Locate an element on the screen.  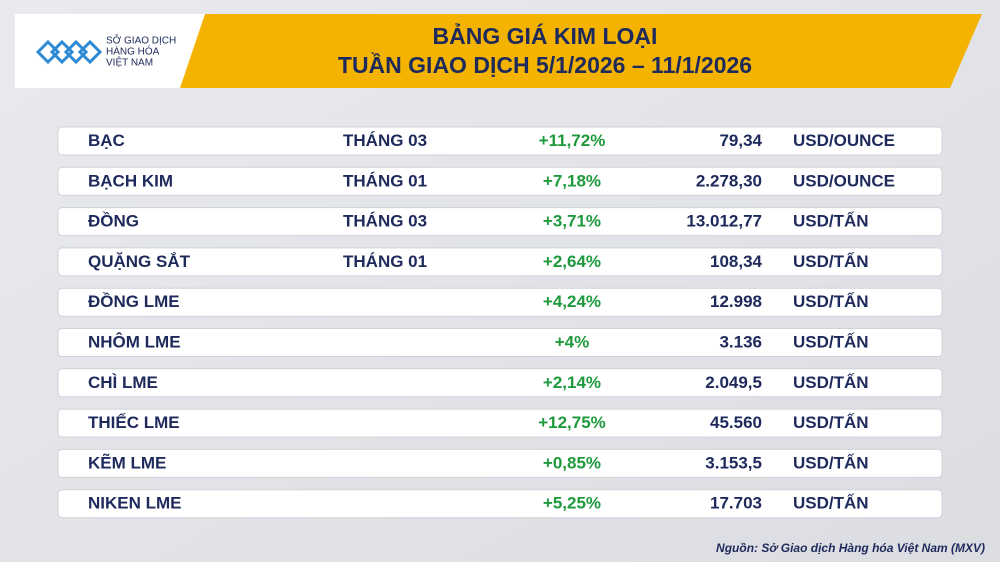
cell-name: ĐỒNG LME is located at coordinates (134, 301).